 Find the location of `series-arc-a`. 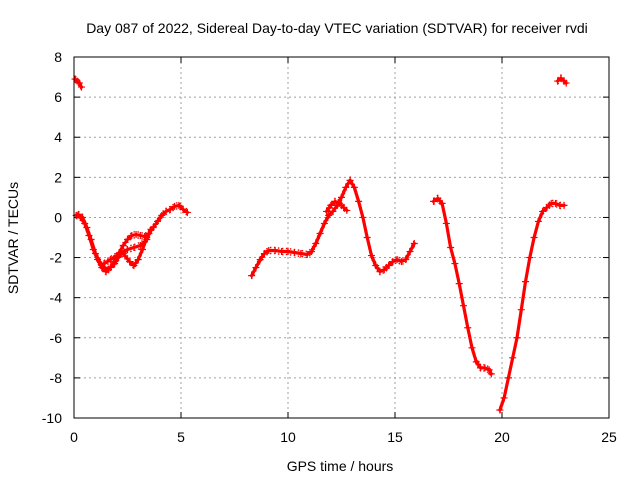

series-arc-a is located at coordinates (78, 83).